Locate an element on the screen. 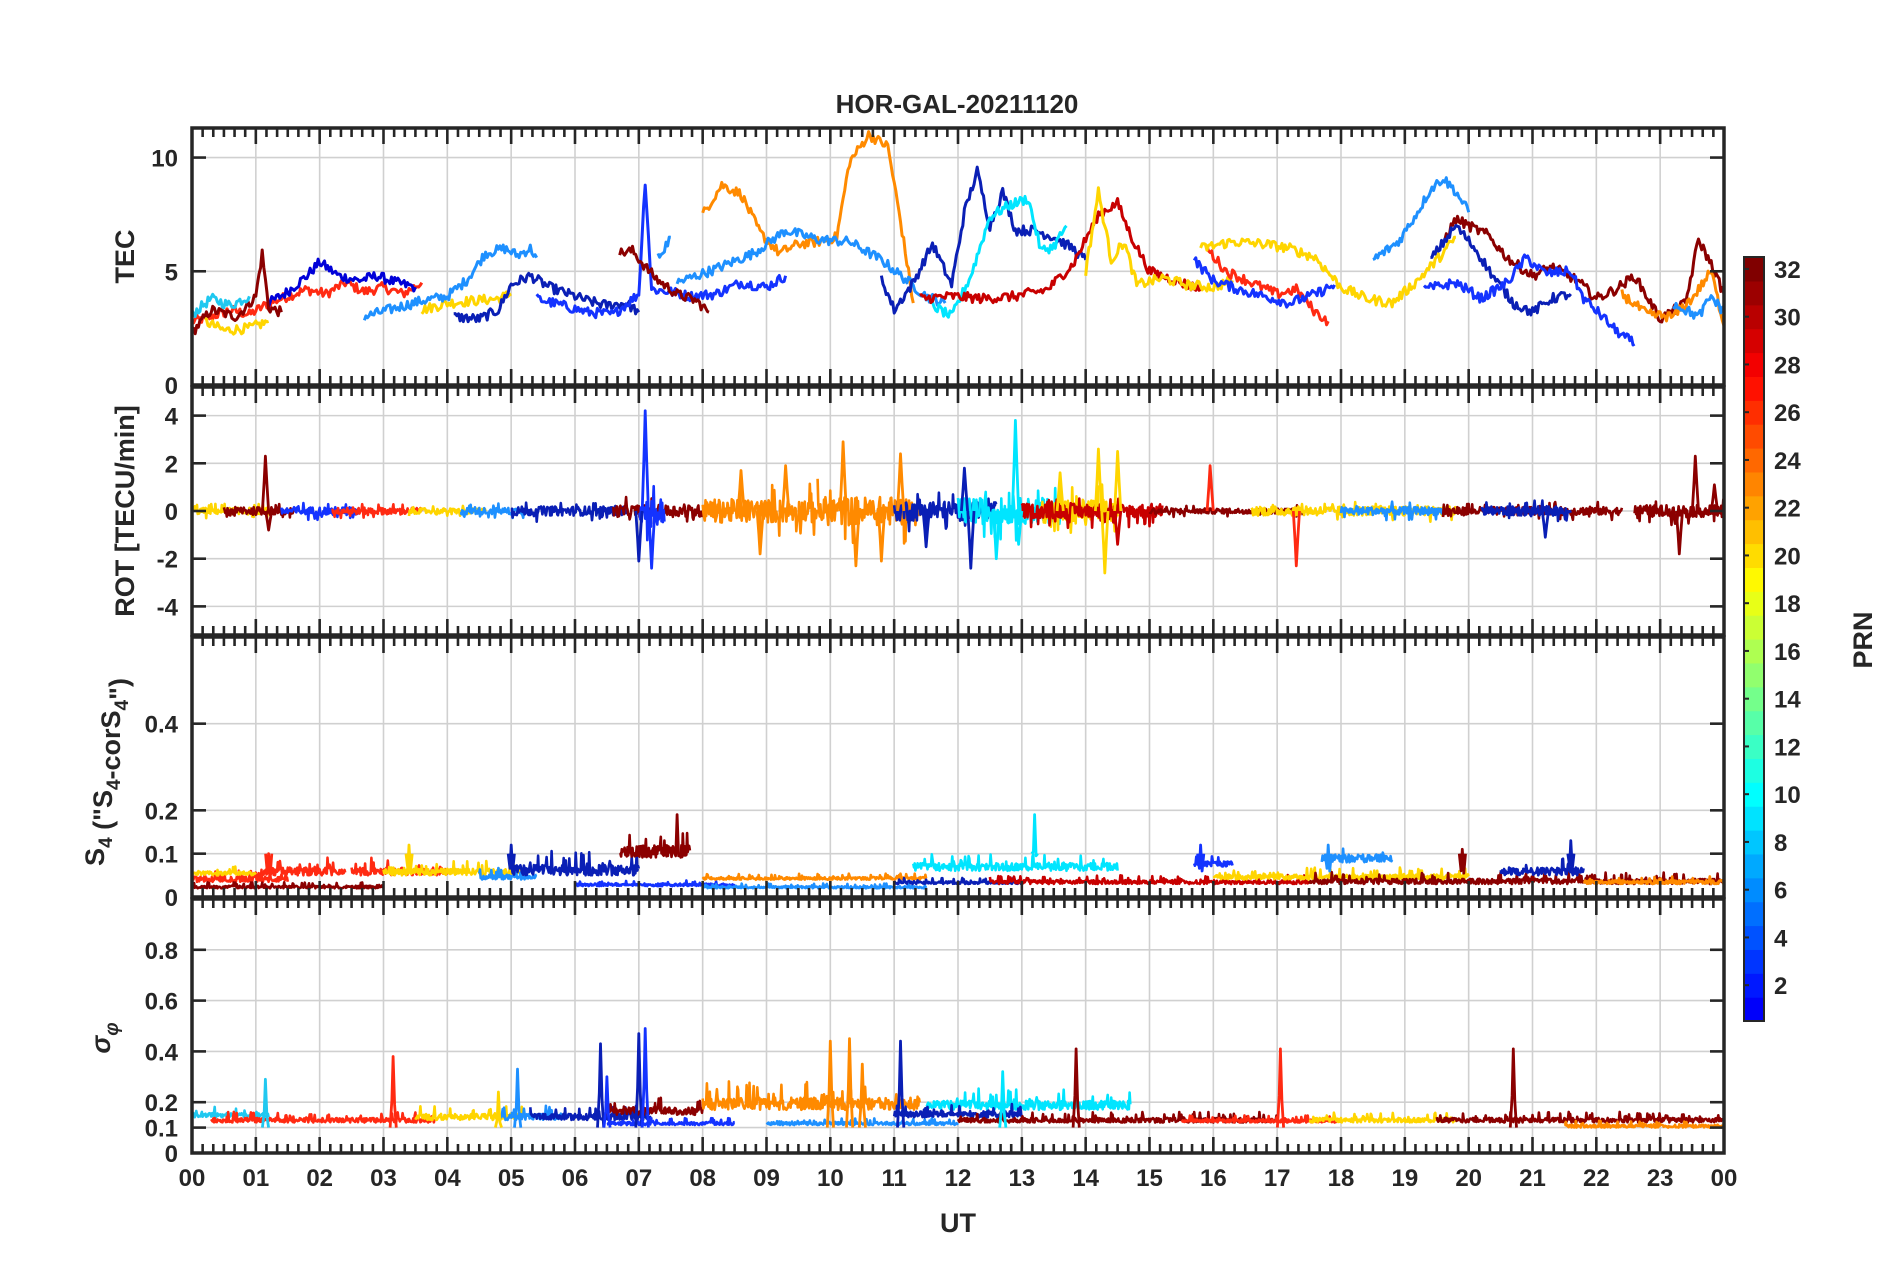 This screenshot has height=1272, width=1902. x-tick-label: 01 is located at coordinates (255, 1178).